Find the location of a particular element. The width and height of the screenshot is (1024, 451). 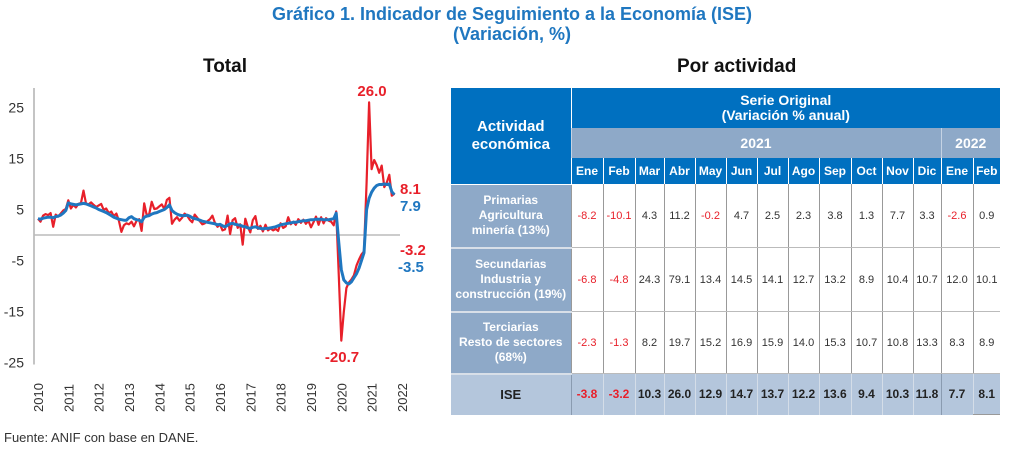

table-cell: 1.3 is located at coordinates (866, 216).